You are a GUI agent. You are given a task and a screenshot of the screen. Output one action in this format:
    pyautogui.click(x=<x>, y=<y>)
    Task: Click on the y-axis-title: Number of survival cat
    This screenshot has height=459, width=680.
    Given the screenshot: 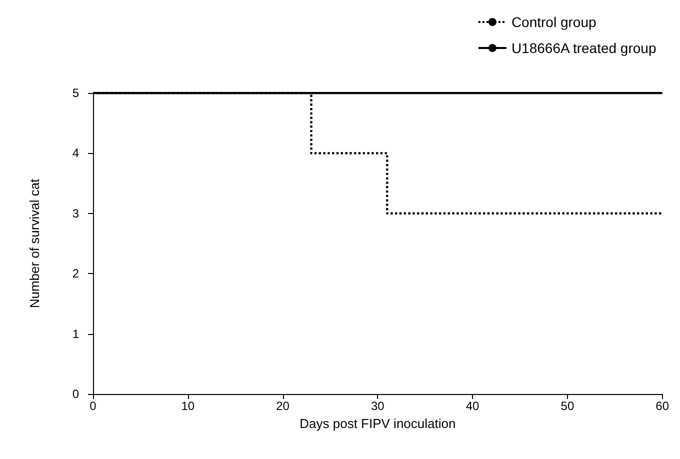 What is the action you would take?
    pyautogui.click(x=34, y=243)
    